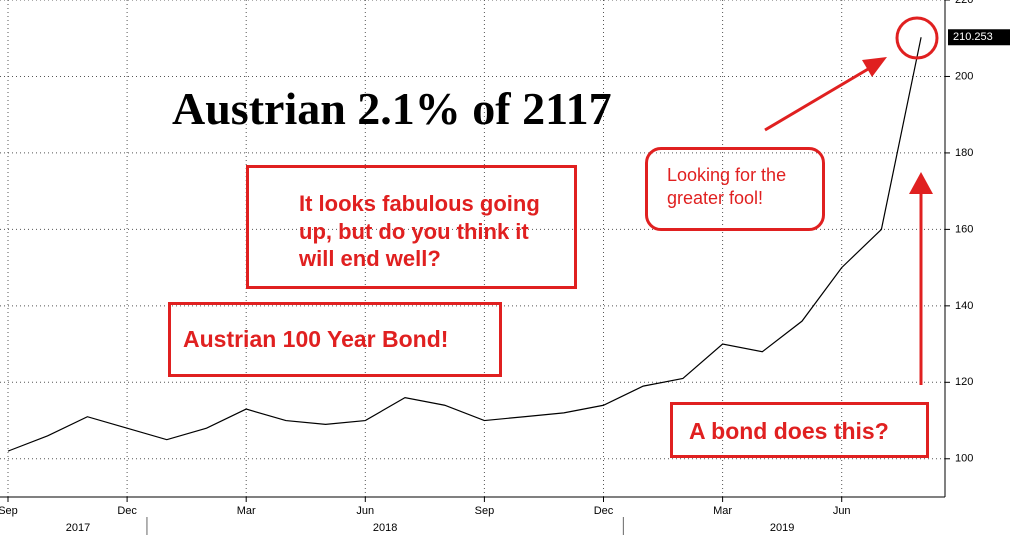 The width and height of the screenshot is (1012, 537). I want to click on annotation-line: It looks fabulous going, so click(419, 203).